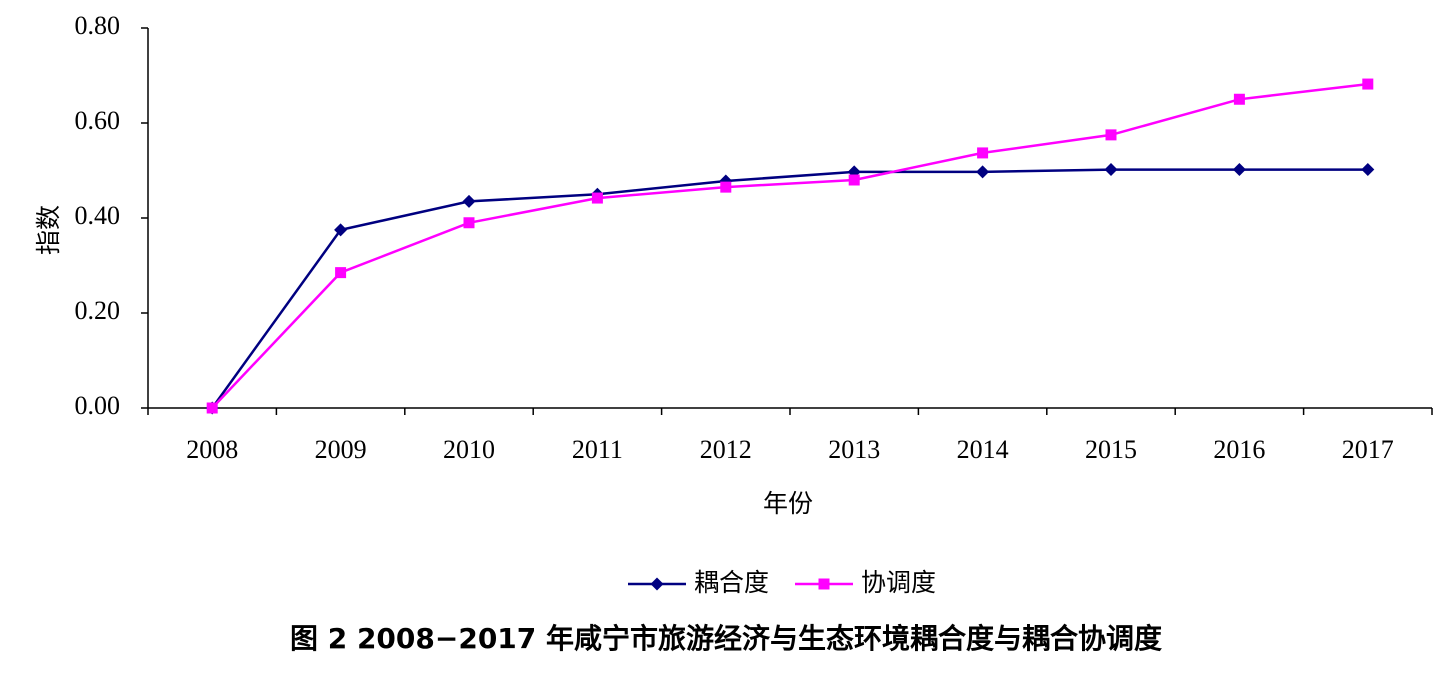 This screenshot has width=1452, height=679. What do you see at coordinates (212, 449) in the screenshot?
I see `x-tick-label: 2008` at bounding box center [212, 449].